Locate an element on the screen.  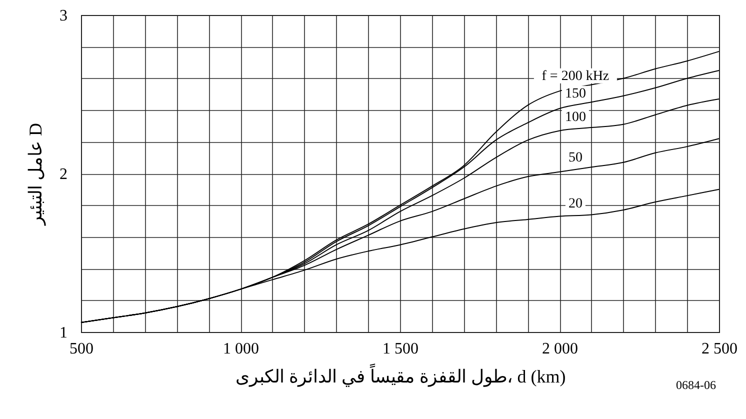
text: 0684-06 is located at coordinates (696, 385).